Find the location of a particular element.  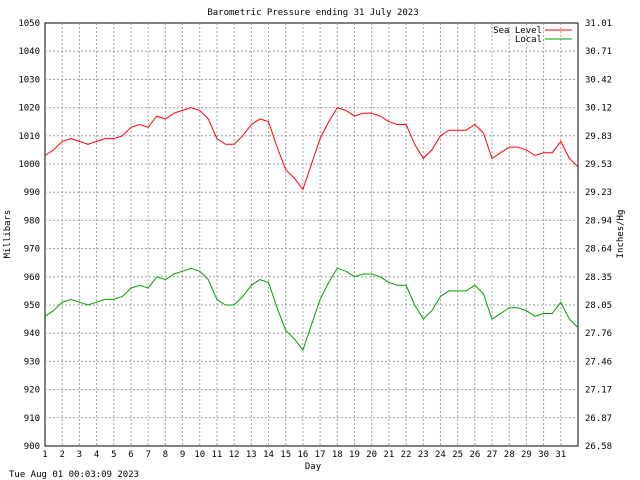

x-tick-label: 1 is located at coordinates (44, 455).